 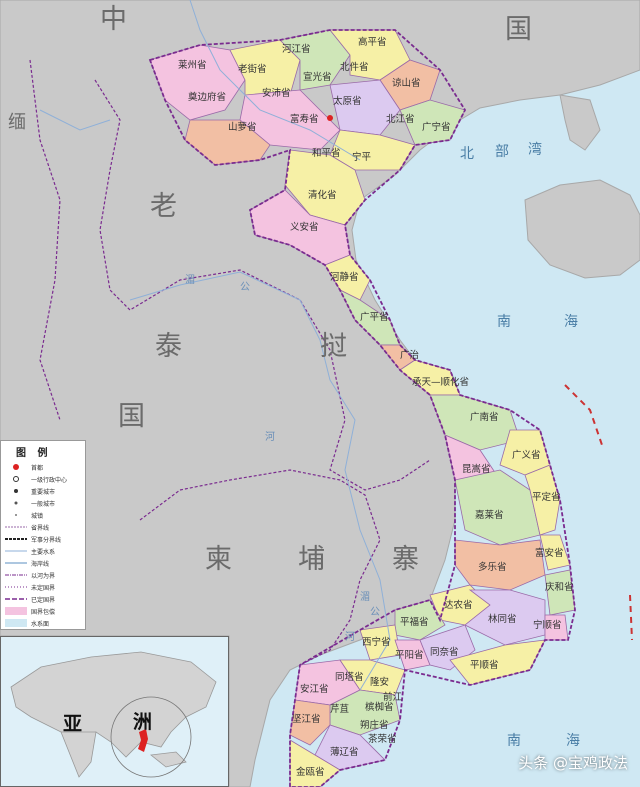 What do you see at coordinates (365, 107) in the screenshot?
I see `province-north-f` at bounding box center [365, 107].